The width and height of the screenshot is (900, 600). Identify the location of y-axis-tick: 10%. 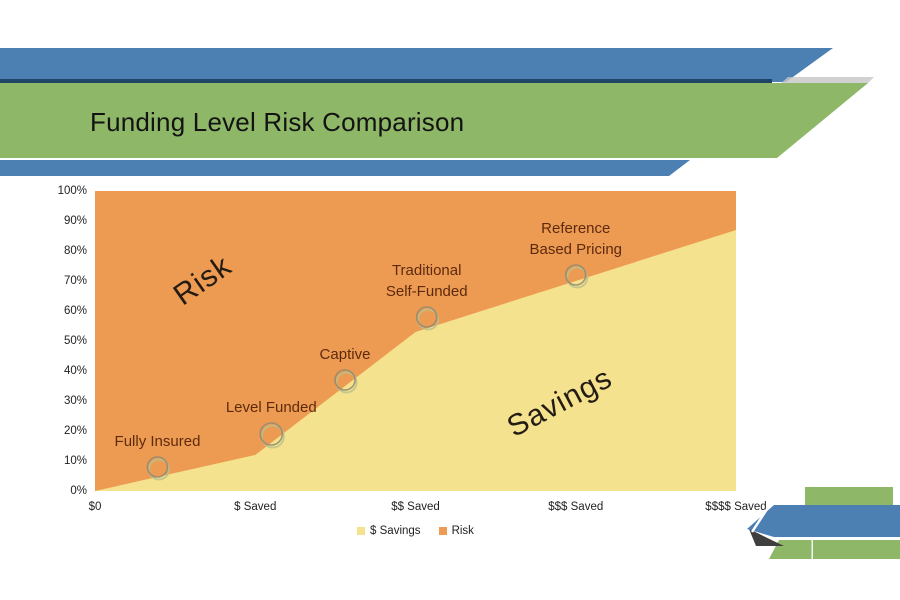
(75, 461).